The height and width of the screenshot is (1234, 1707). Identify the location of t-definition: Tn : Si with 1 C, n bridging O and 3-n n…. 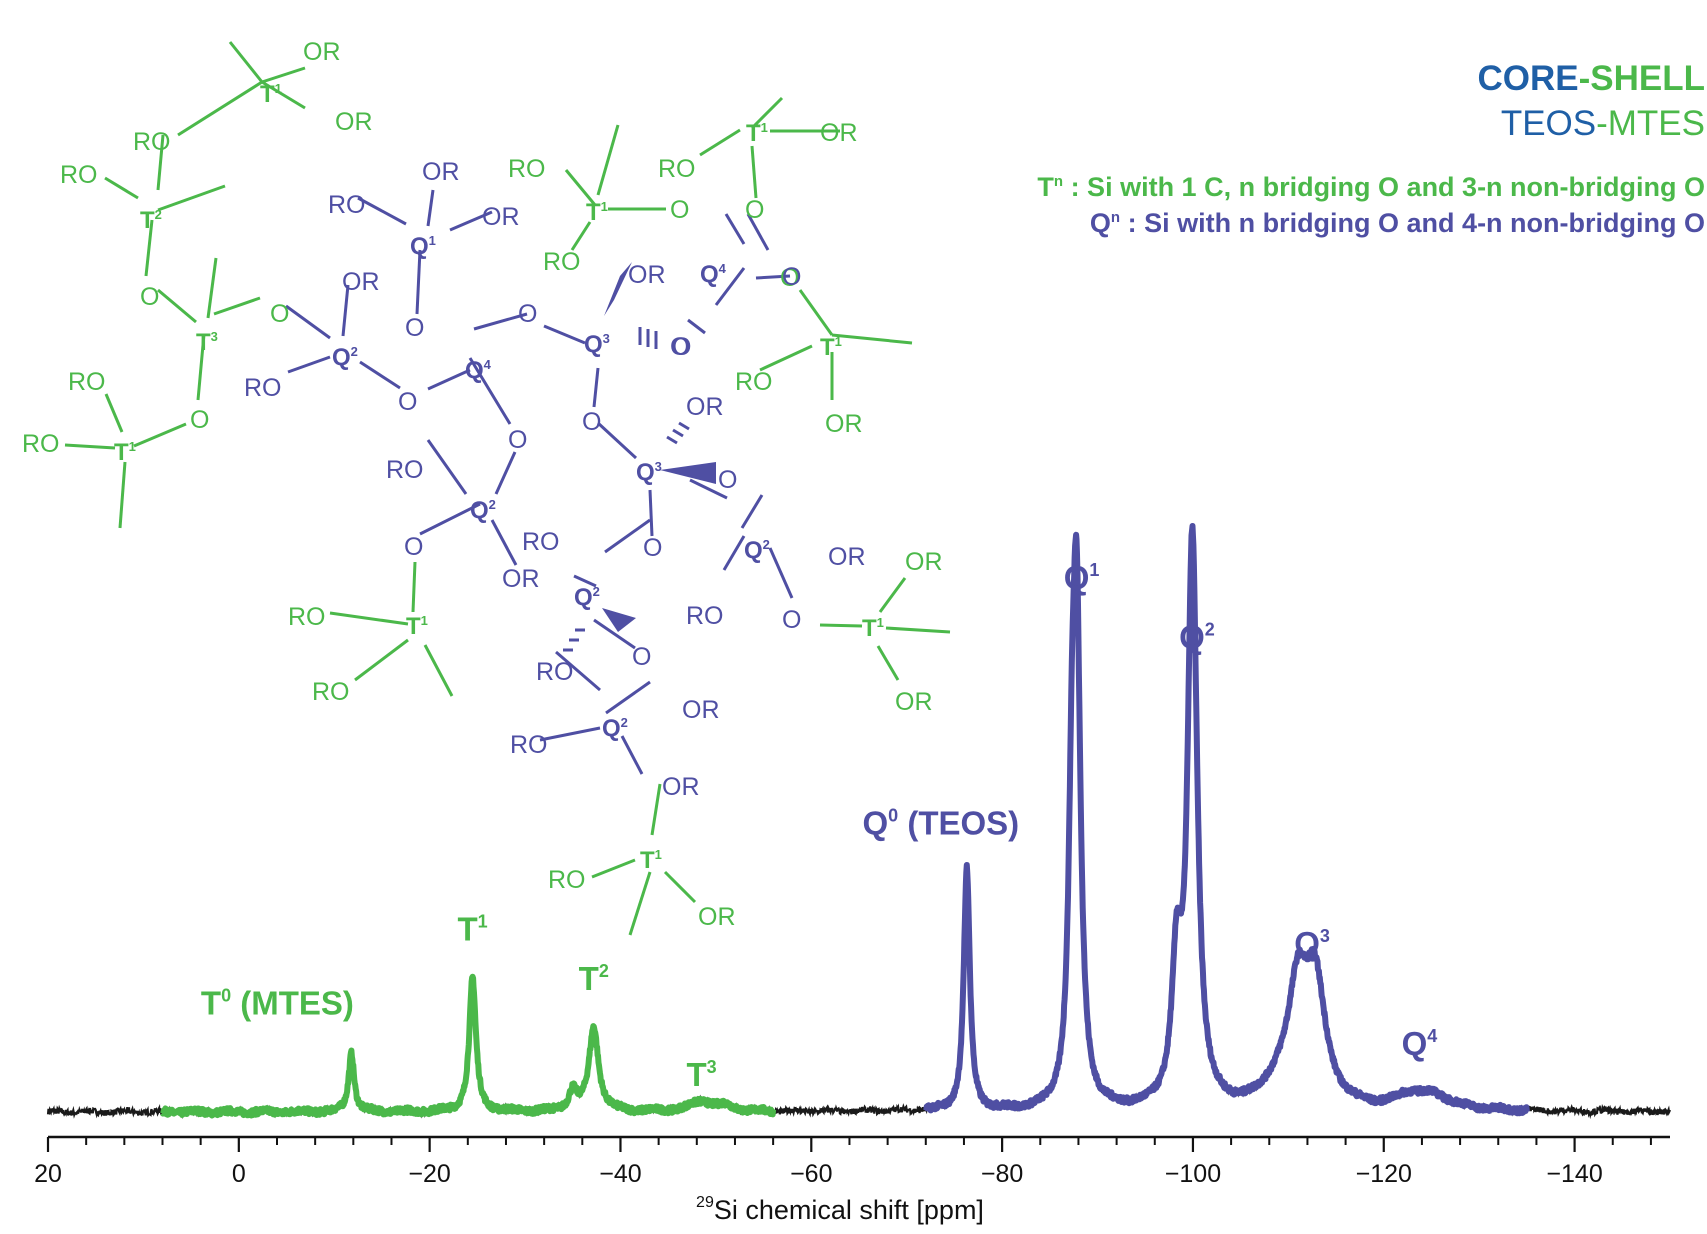
(1371, 187).